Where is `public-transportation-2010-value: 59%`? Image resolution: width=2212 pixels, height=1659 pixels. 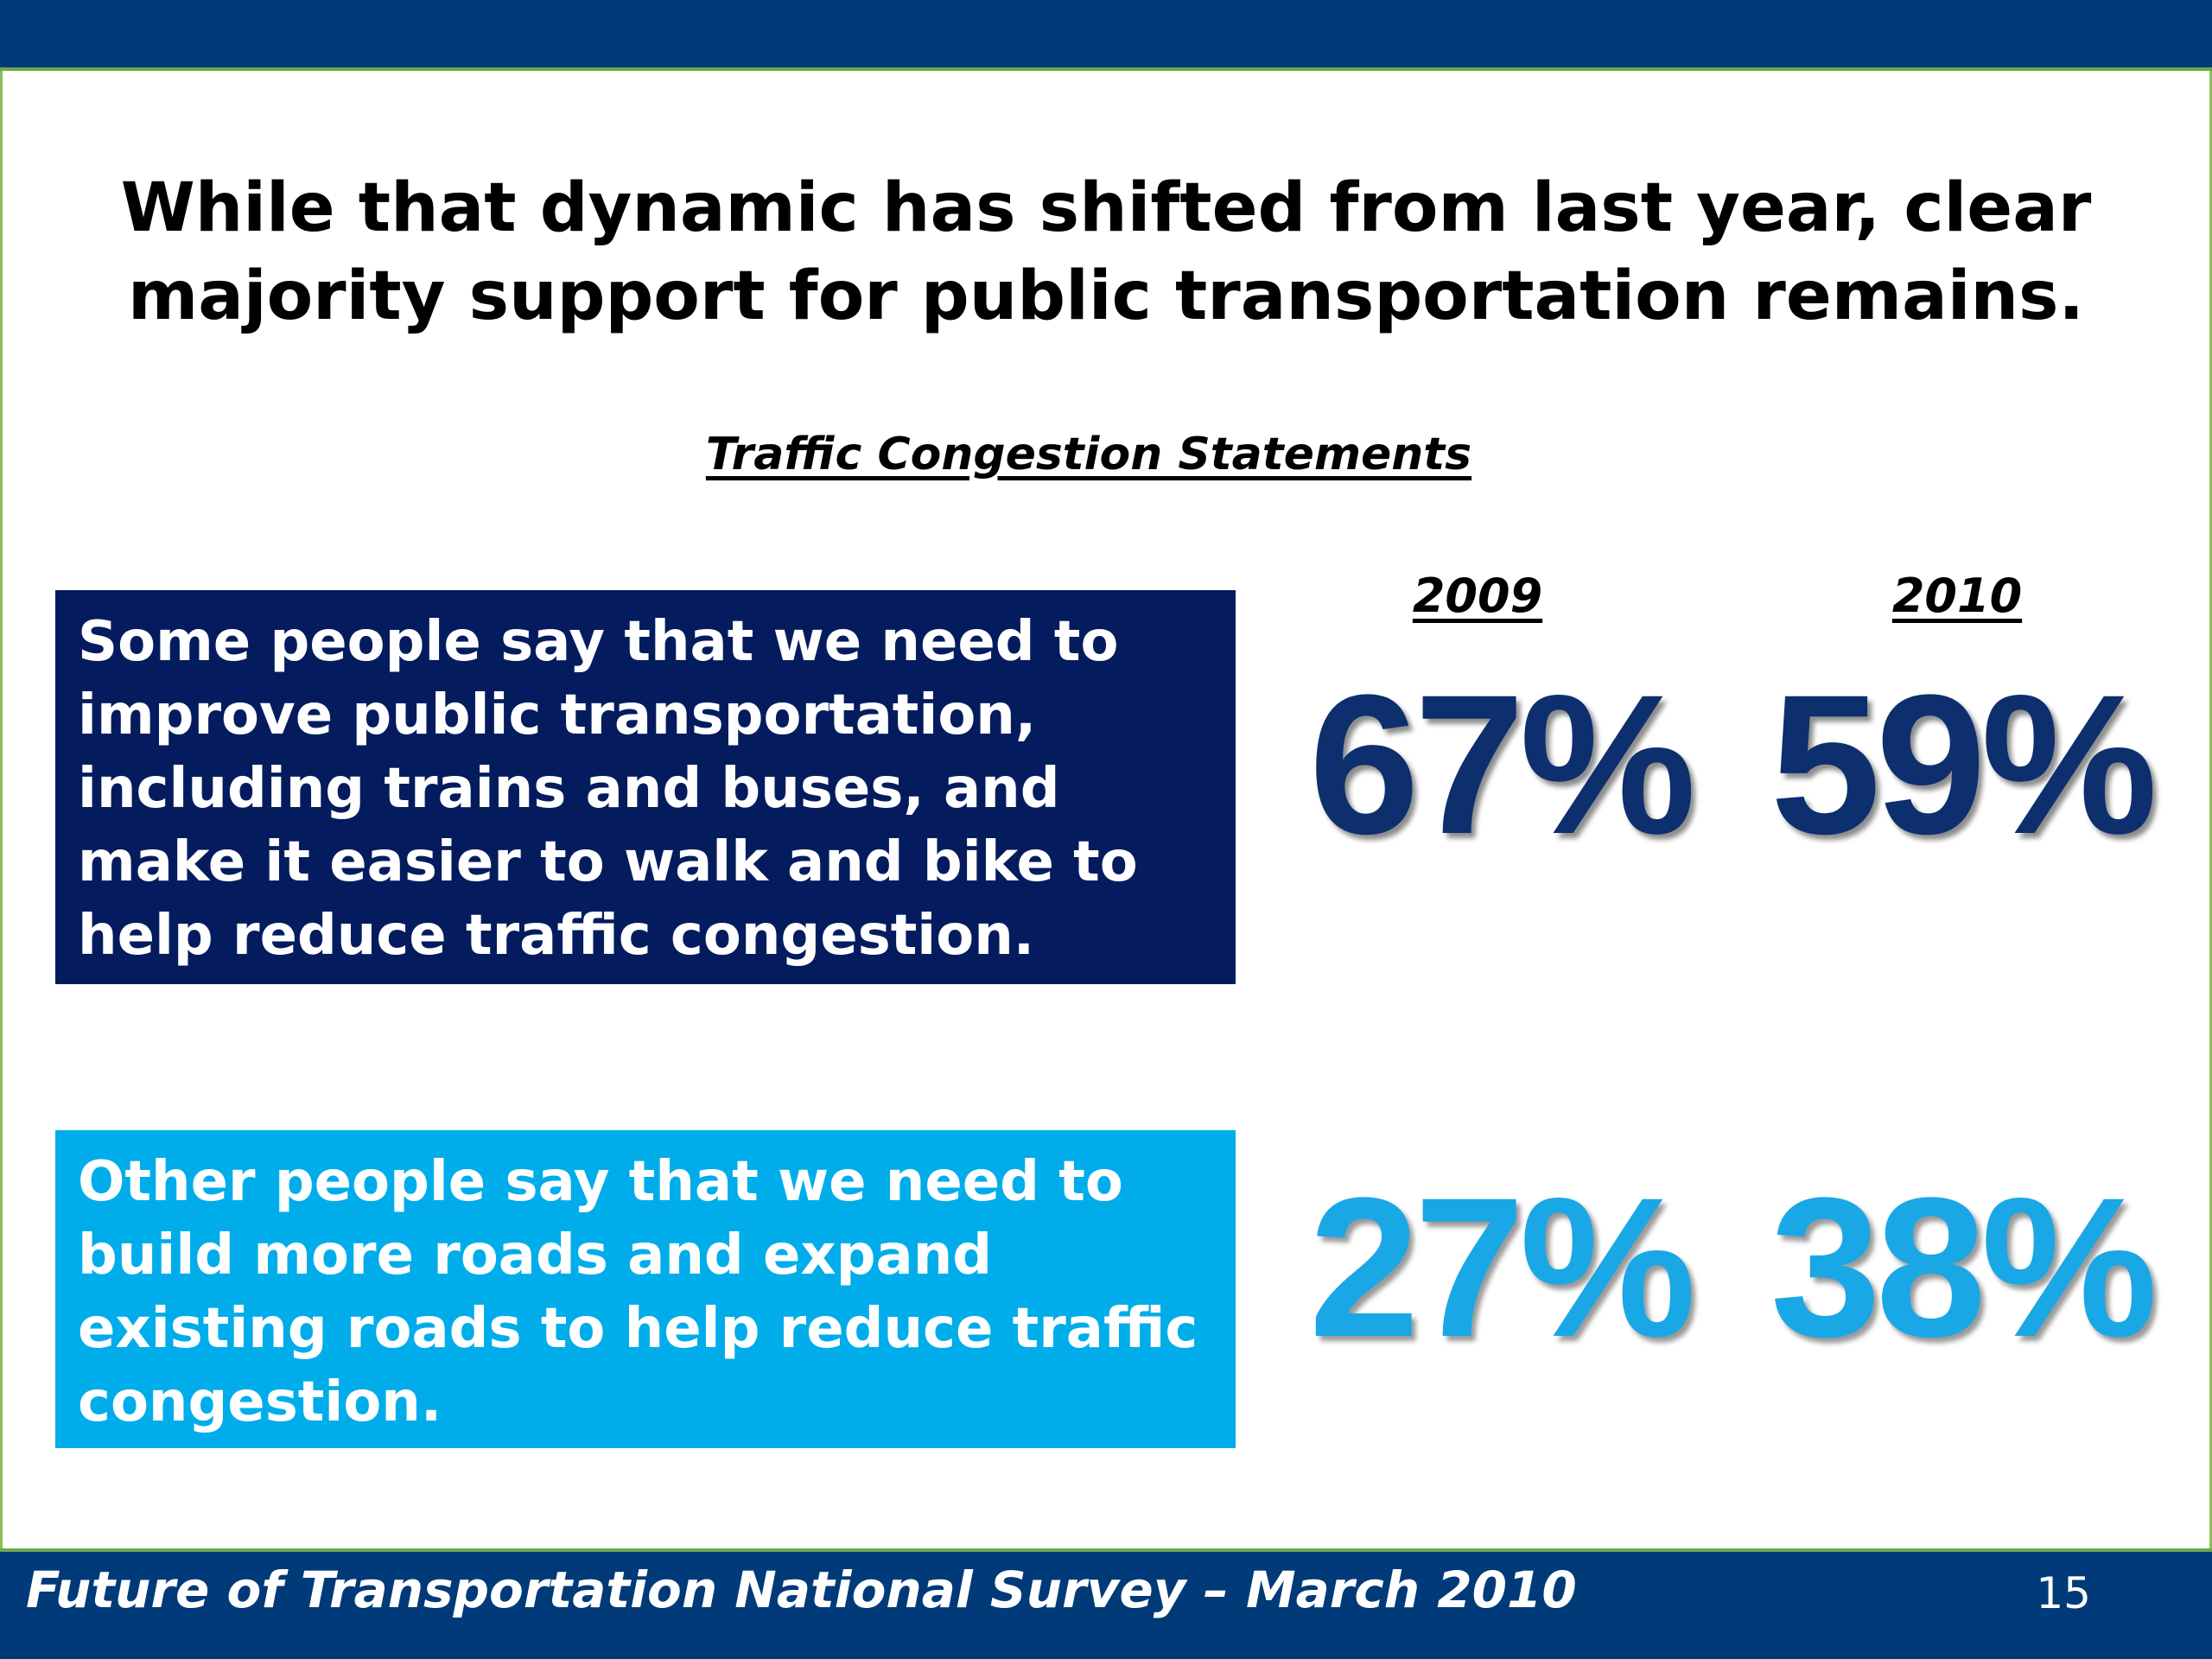 public-transportation-2010-value: 59% is located at coordinates (1964, 764).